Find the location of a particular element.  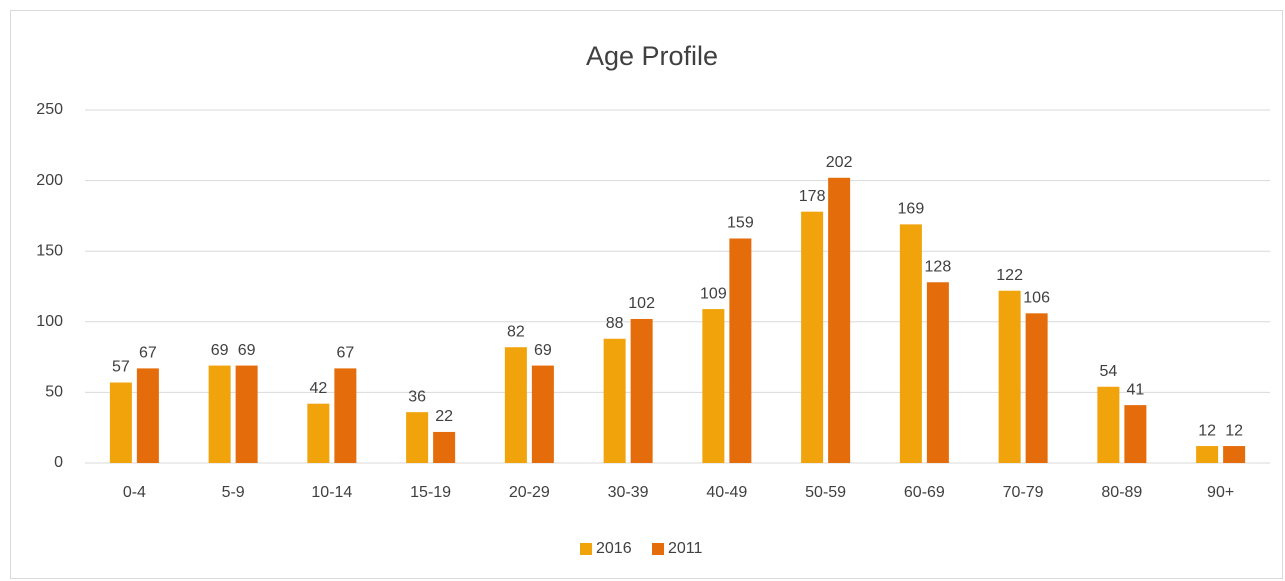

data-label: 42 is located at coordinates (318, 388).